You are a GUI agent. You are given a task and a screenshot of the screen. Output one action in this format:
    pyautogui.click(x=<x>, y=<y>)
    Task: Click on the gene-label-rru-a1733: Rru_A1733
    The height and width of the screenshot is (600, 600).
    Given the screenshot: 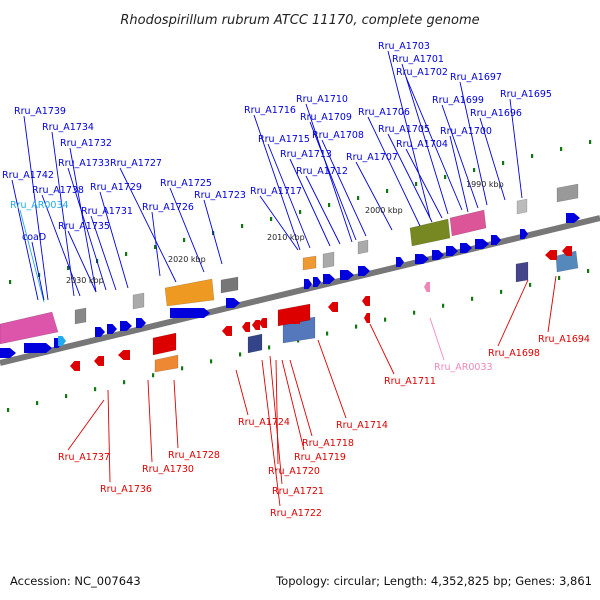 What is the action you would take?
    pyautogui.click(x=84, y=163)
    